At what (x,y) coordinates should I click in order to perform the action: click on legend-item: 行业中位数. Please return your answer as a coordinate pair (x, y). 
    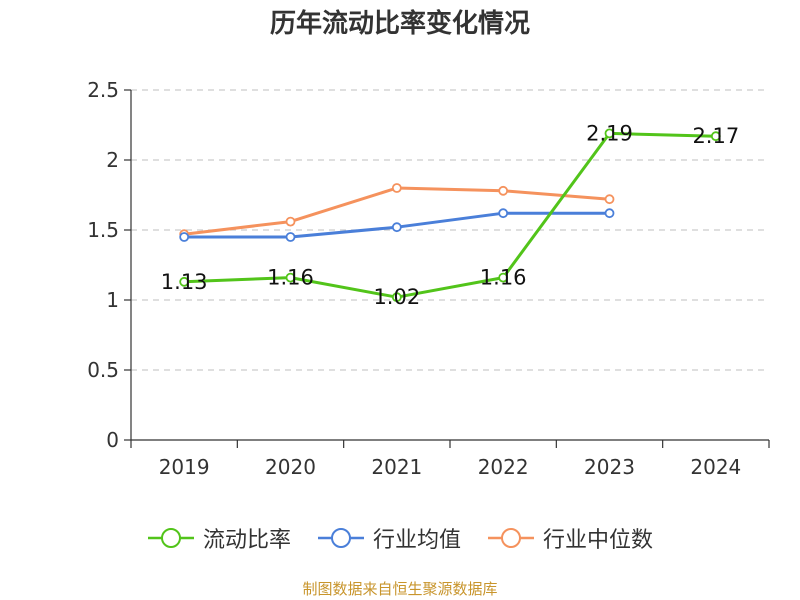
    Looking at the image, I should click on (570, 538).